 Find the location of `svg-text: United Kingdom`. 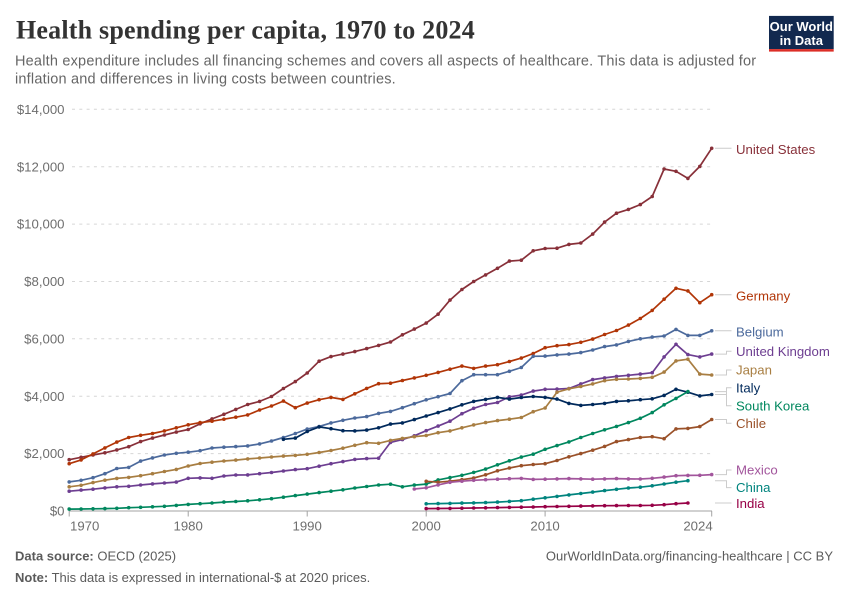

svg-text: United Kingdom is located at coordinates (783, 351).